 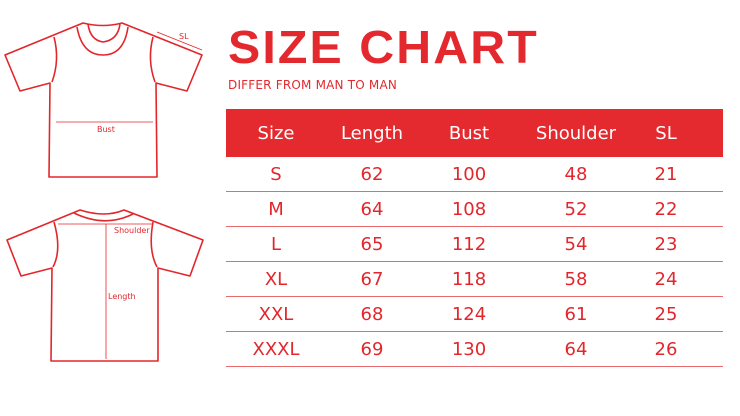 I want to click on cell-size: XXL, so click(x=276, y=314).